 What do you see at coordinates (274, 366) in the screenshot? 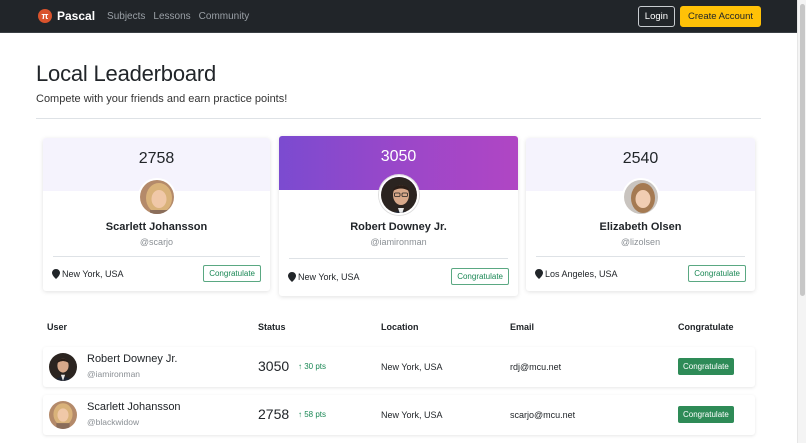
I see `row-points: 3050` at bounding box center [274, 366].